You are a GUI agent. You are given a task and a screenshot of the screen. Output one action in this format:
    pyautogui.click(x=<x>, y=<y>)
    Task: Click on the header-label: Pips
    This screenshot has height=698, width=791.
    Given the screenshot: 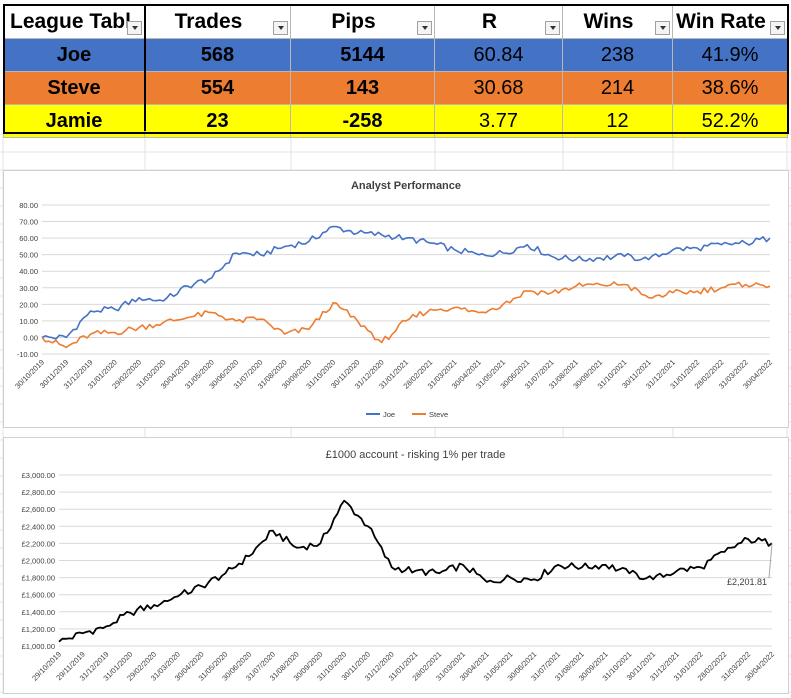 What is the action you would take?
    pyautogui.click(x=353, y=21)
    